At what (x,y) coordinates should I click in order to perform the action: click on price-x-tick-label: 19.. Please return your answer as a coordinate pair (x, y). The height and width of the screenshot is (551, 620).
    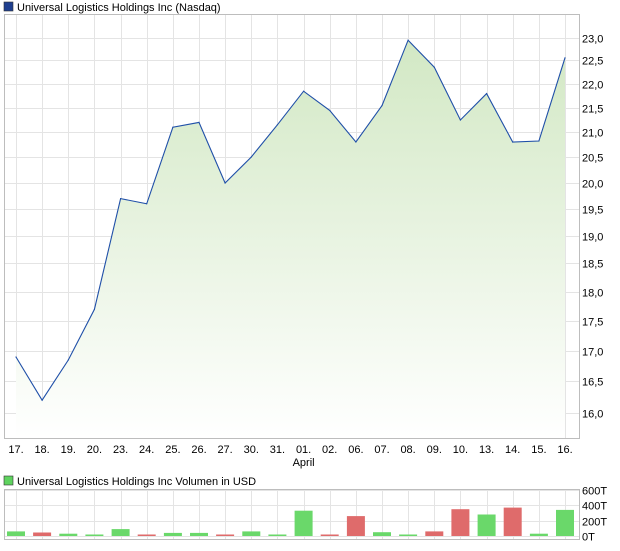
    Looking at the image, I should click on (68, 450).